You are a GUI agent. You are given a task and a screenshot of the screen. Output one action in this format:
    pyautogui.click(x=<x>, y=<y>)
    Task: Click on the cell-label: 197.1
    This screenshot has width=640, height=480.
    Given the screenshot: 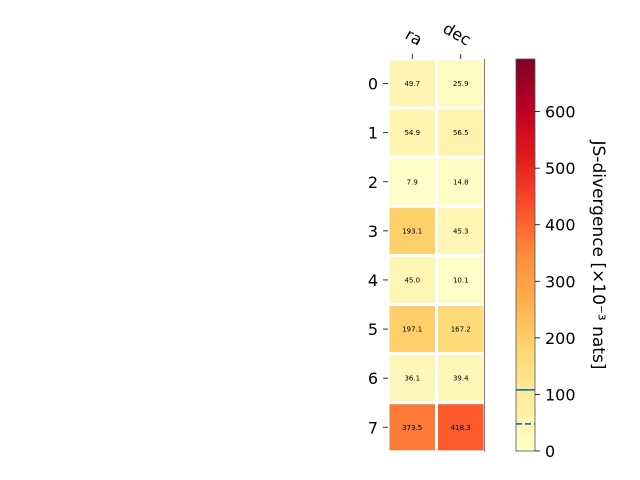 What is the action you would take?
    pyautogui.click(x=412, y=330)
    